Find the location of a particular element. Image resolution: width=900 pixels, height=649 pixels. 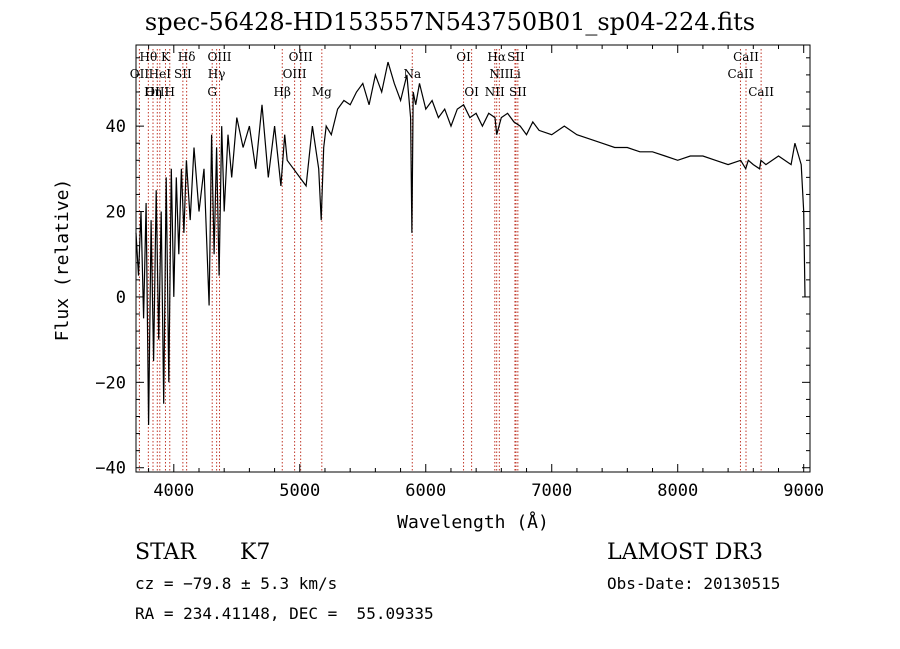

spectral-line-label: Hγ is located at coordinates (217, 74).